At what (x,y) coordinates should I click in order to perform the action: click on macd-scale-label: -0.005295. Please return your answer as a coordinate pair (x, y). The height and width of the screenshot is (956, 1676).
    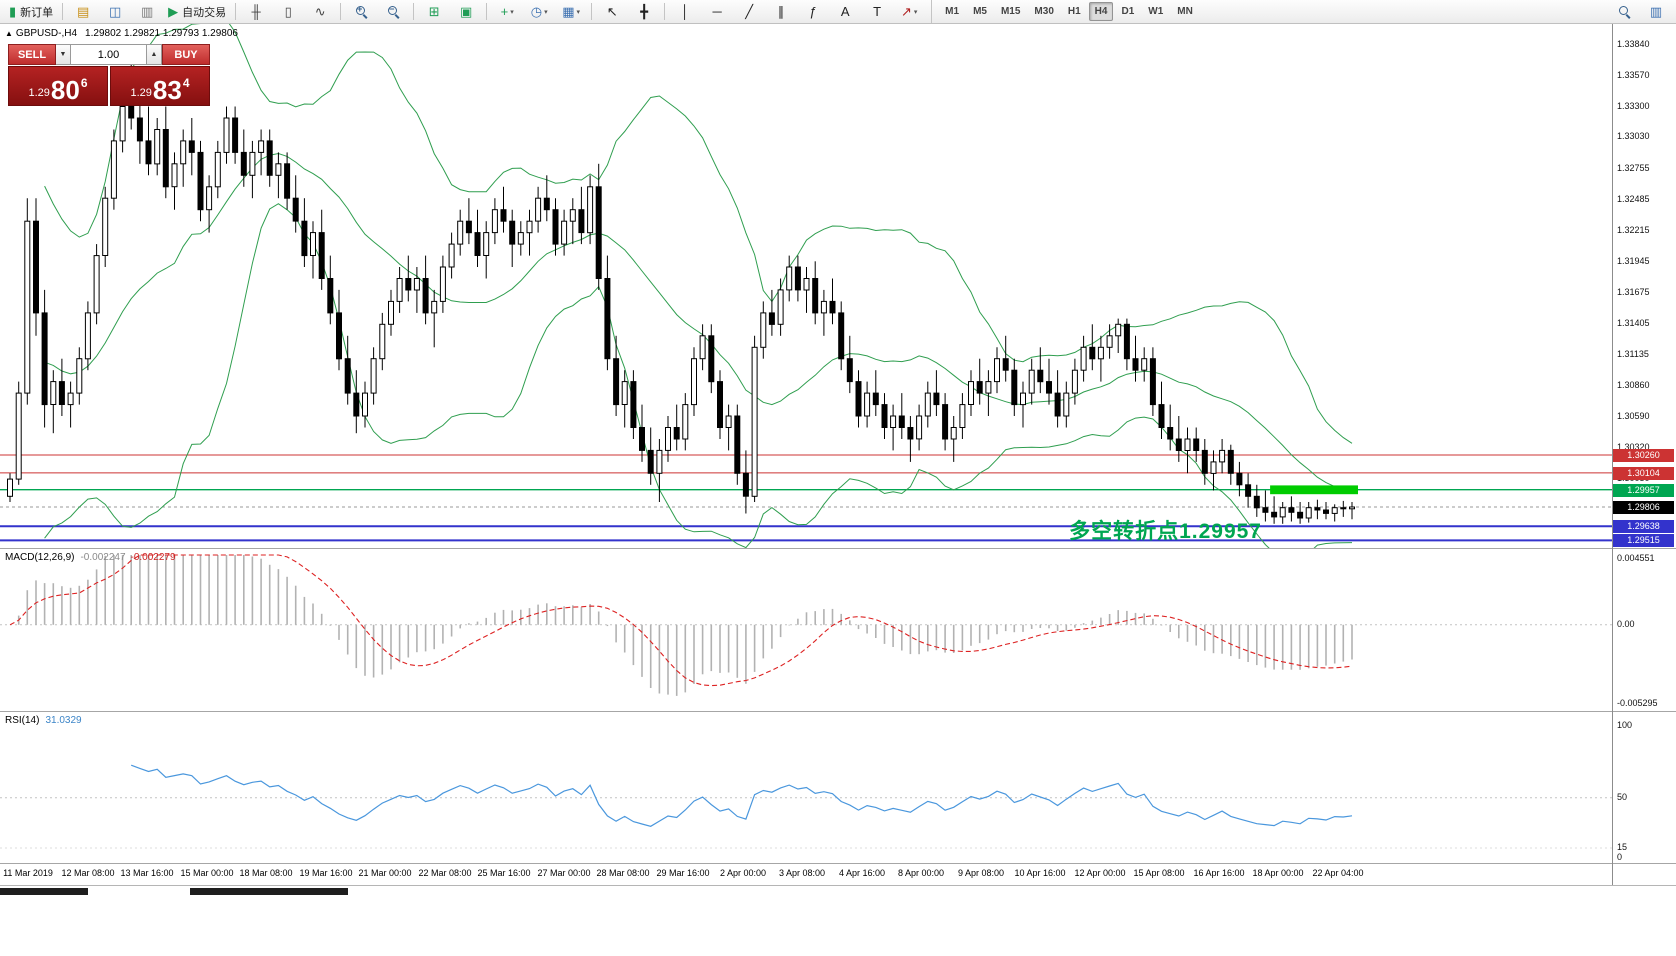
    Looking at the image, I should click on (1637, 703).